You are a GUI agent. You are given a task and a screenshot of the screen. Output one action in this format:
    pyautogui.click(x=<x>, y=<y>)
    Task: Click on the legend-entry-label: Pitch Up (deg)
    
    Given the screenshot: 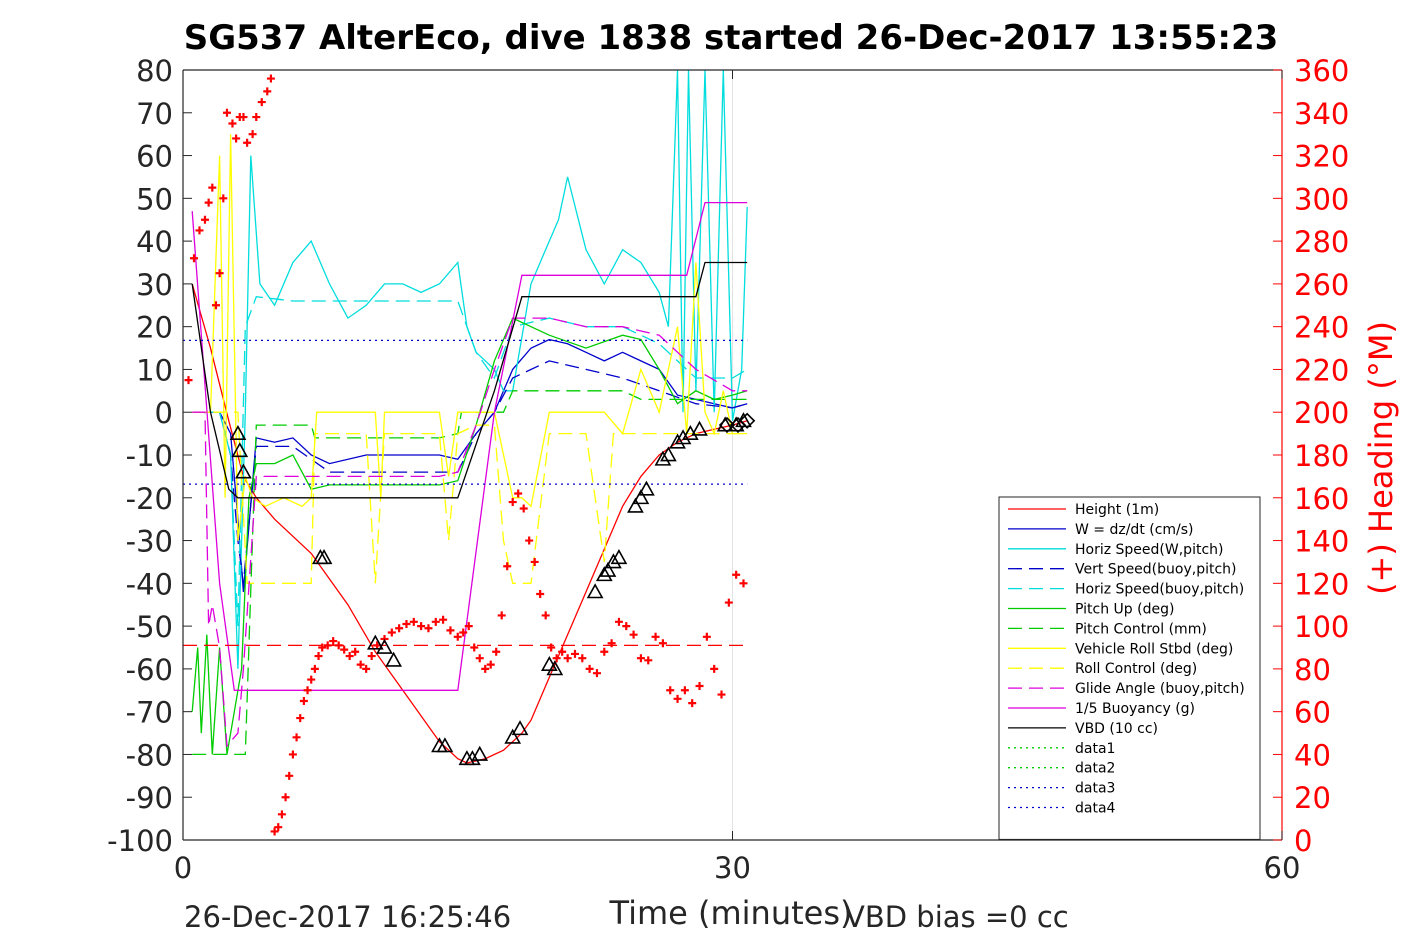 What is the action you would take?
    pyautogui.click(x=1124, y=610)
    